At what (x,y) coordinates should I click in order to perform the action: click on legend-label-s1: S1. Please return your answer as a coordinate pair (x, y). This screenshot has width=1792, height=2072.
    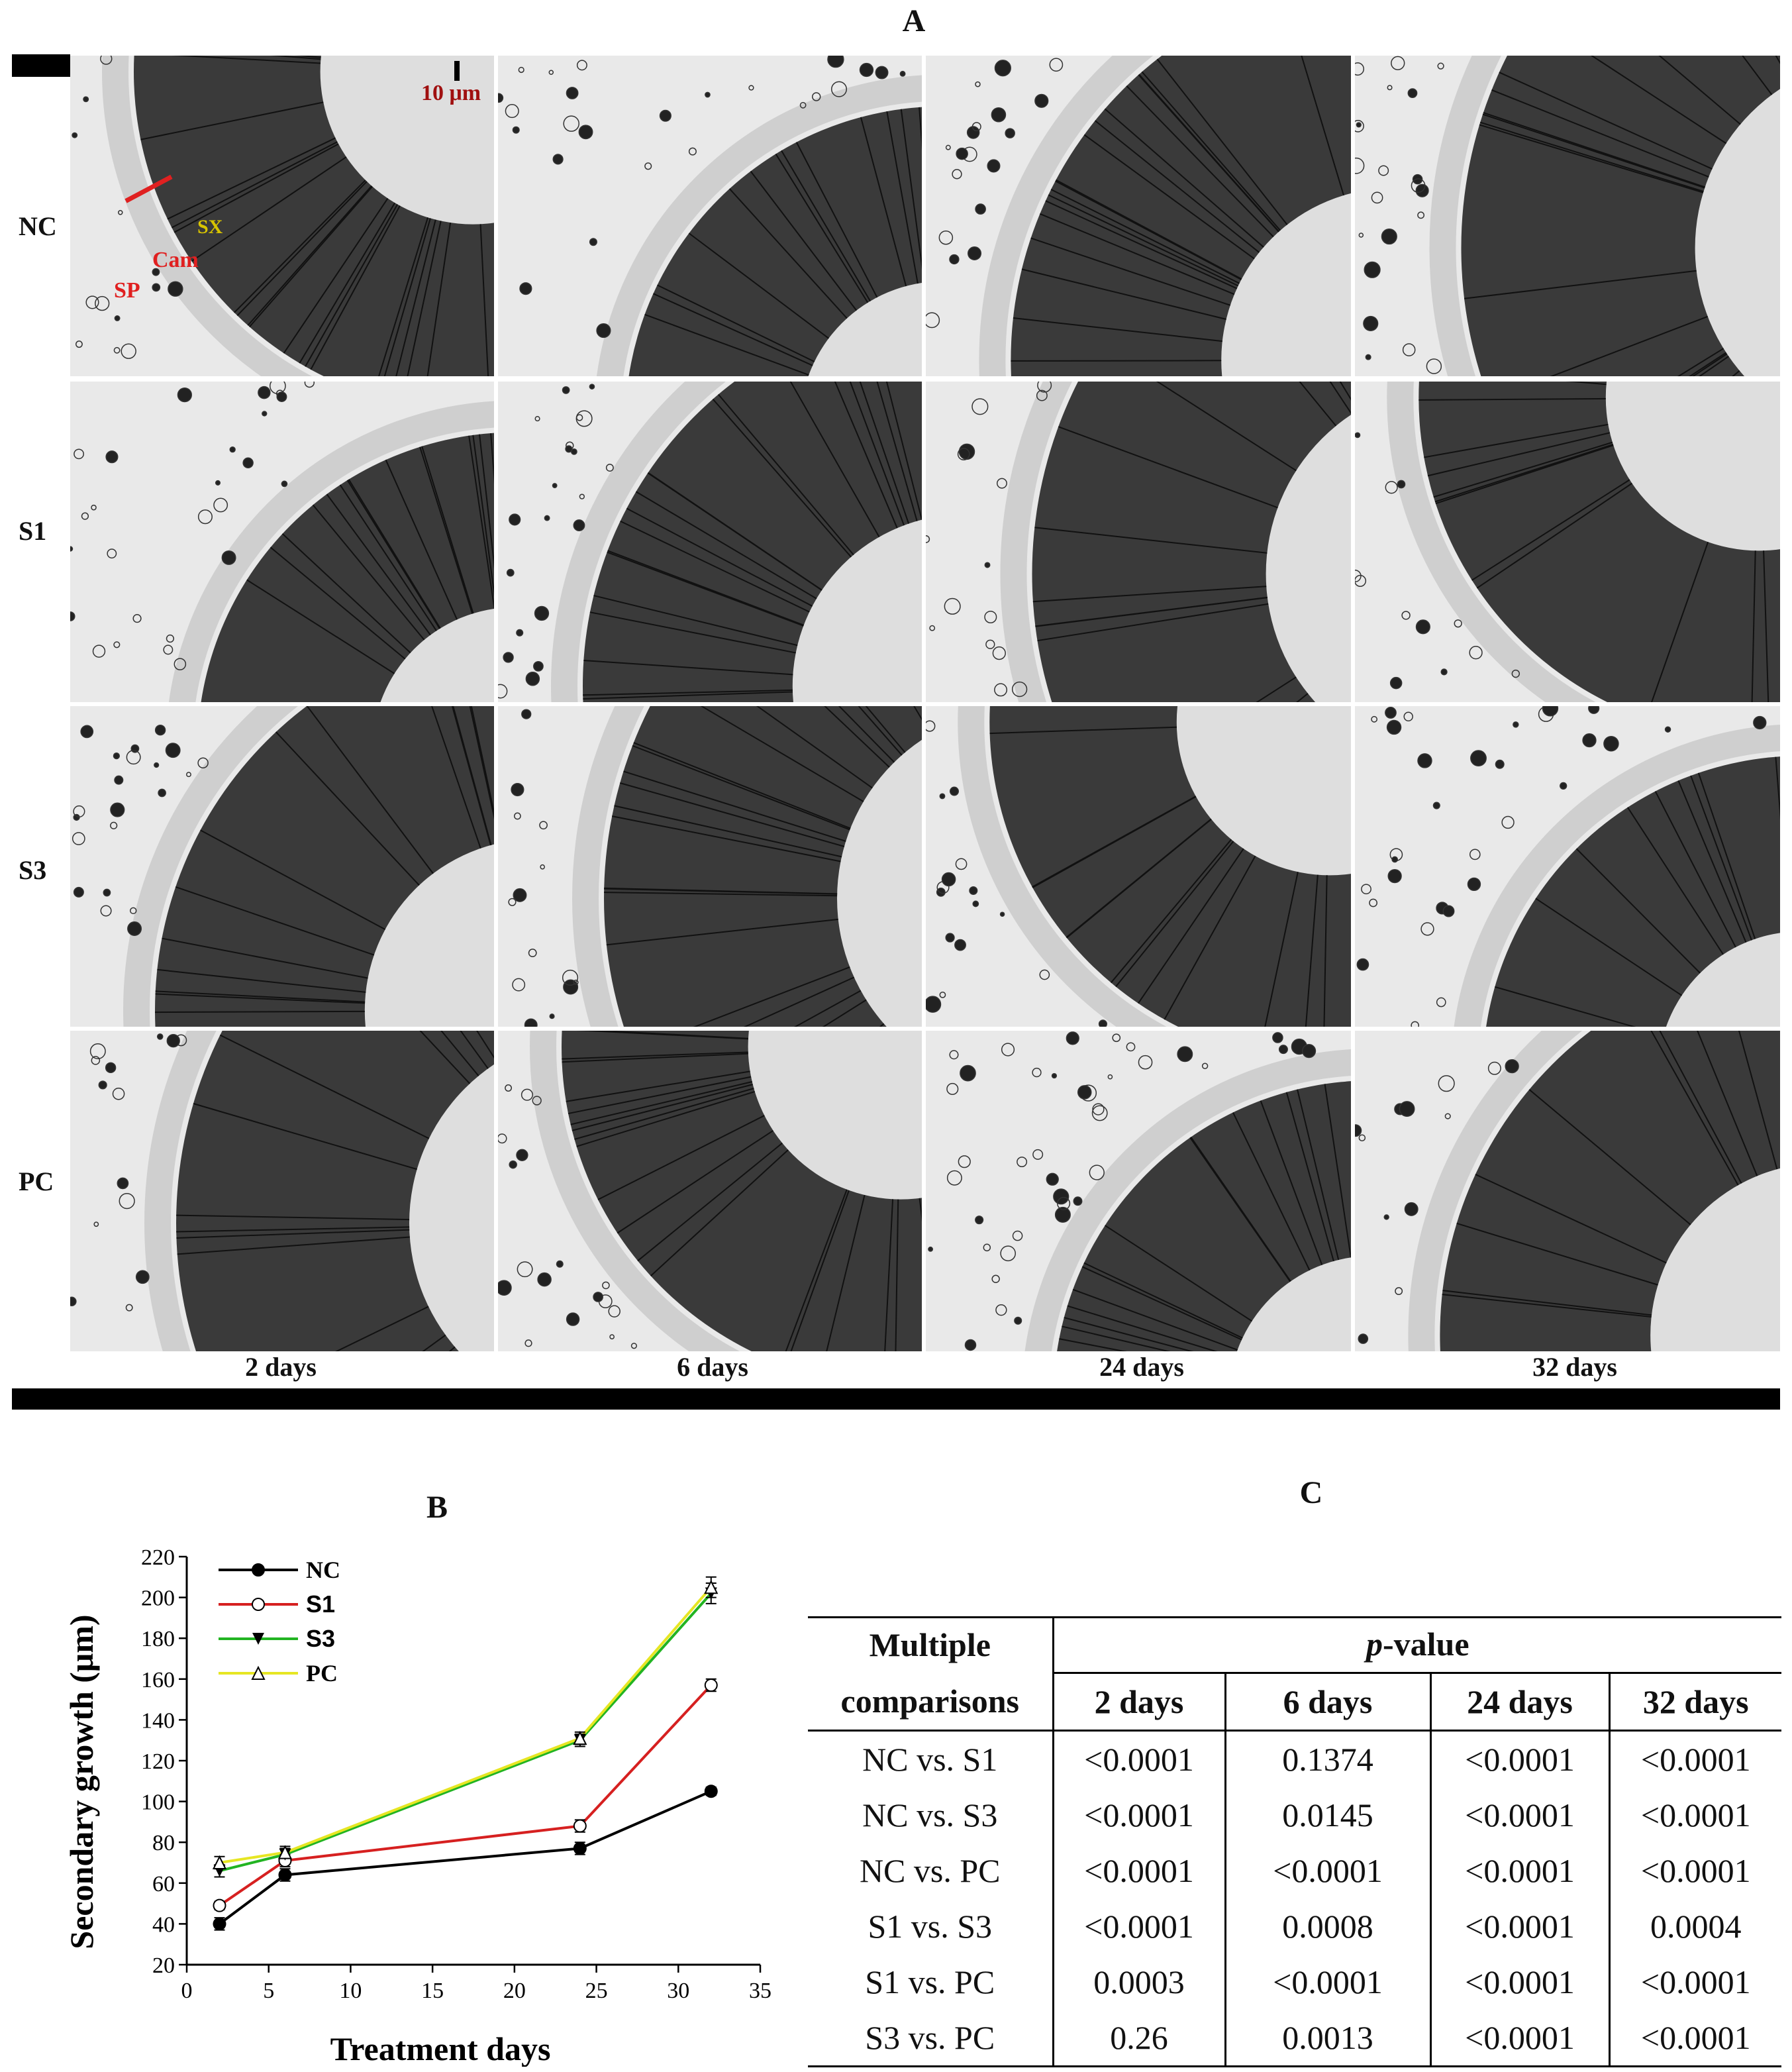
    Looking at the image, I should click on (320, 1604).